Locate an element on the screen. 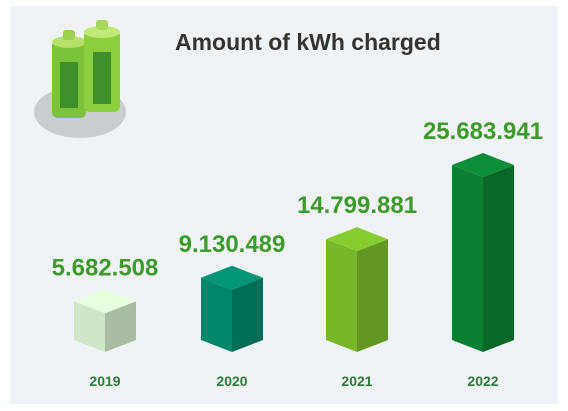 This screenshot has width=568, height=411. value-label: 5.682.508 is located at coordinates (105, 267).